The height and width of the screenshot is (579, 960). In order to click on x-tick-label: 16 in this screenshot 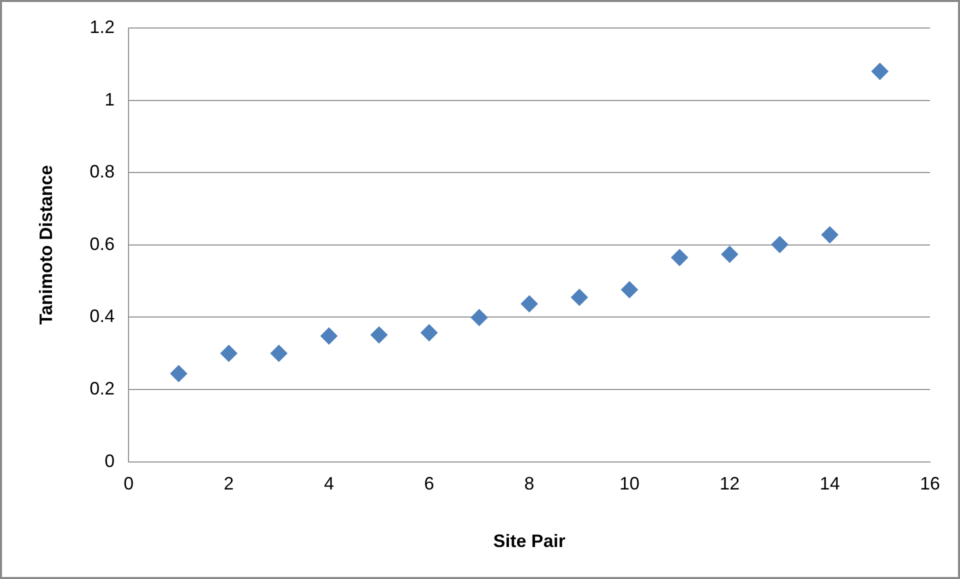, I will do `click(930, 484)`.